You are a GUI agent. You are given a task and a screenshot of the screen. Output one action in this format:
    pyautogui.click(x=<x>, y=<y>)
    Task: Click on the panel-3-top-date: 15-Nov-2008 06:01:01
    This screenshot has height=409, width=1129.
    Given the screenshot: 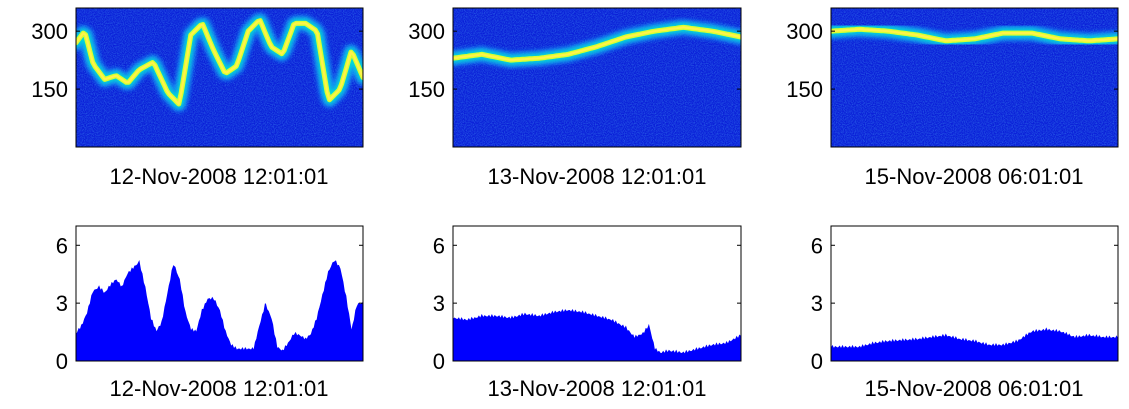 What is the action you would take?
    pyautogui.click(x=974, y=176)
    